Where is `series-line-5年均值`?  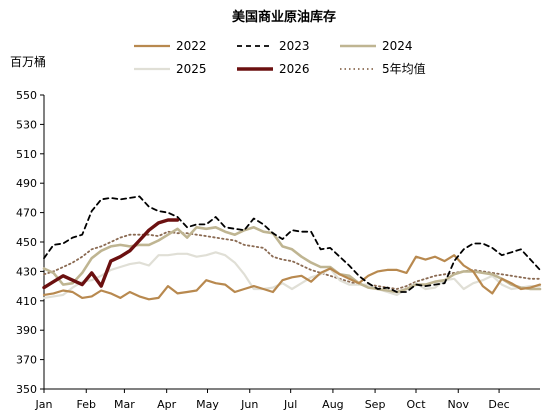 series-line-5年均值 is located at coordinates (292, 260).